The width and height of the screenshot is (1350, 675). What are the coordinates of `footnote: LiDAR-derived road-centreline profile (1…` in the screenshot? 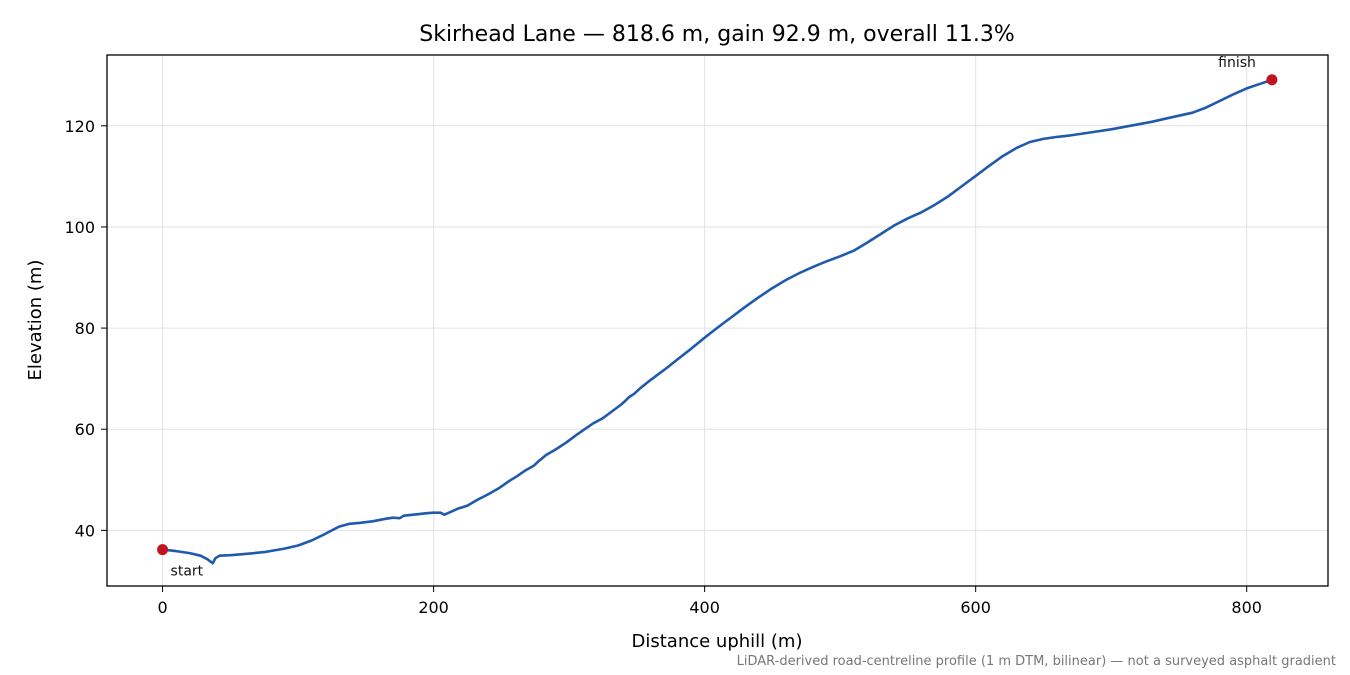 It's located at (1036, 661).